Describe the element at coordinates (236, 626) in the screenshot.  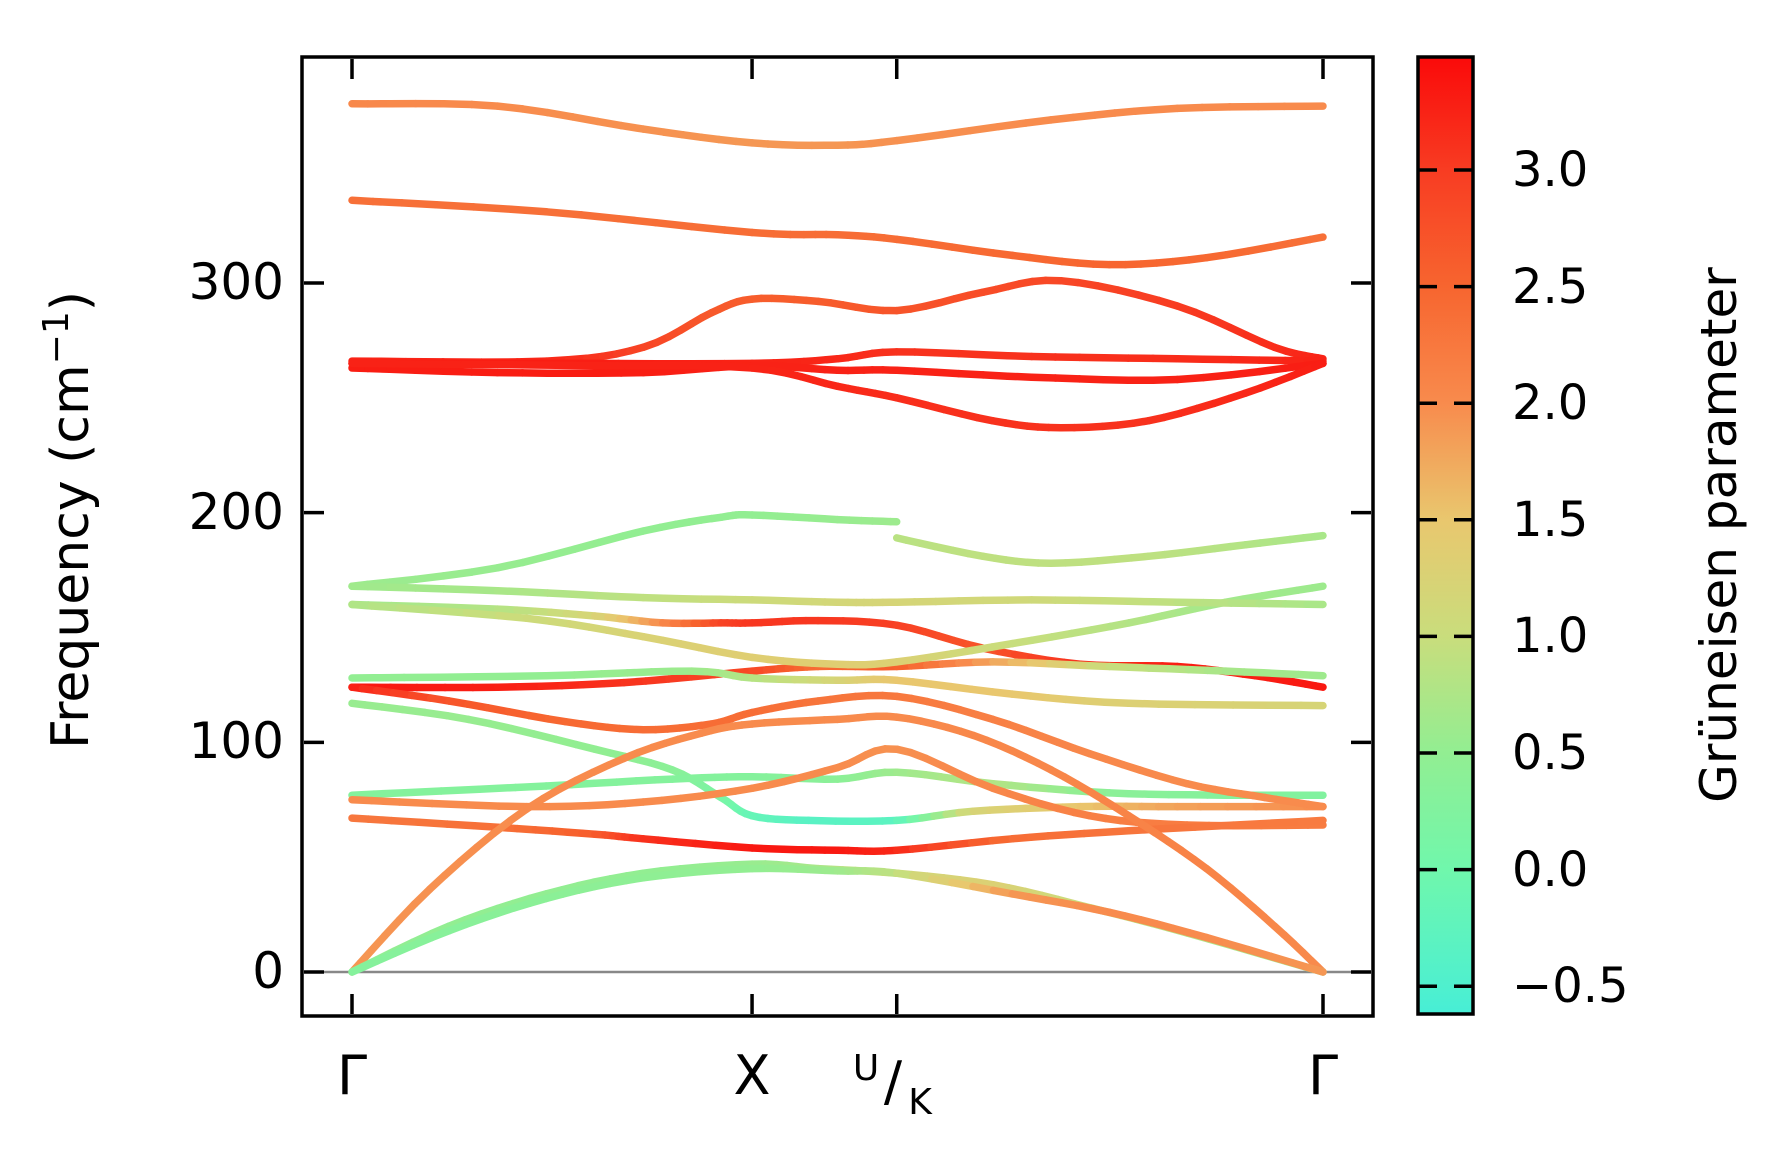
I see `y-tick-labels: 0 100 200 300` at that location.